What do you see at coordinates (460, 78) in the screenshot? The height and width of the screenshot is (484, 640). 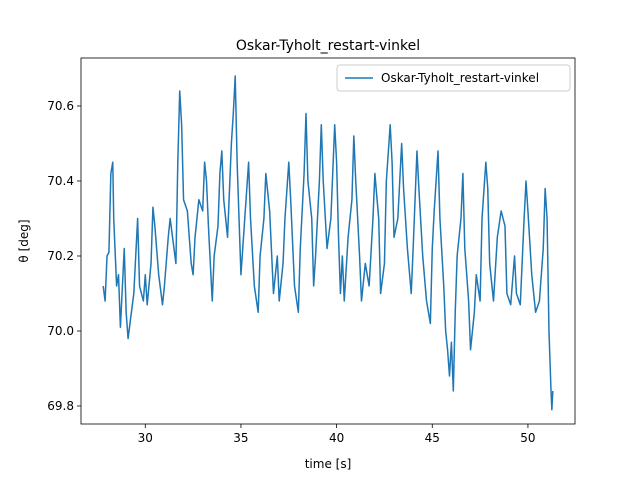 I see `legend-label: Oskar-Tyholt_restart-vinkel` at bounding box center [460, 78].